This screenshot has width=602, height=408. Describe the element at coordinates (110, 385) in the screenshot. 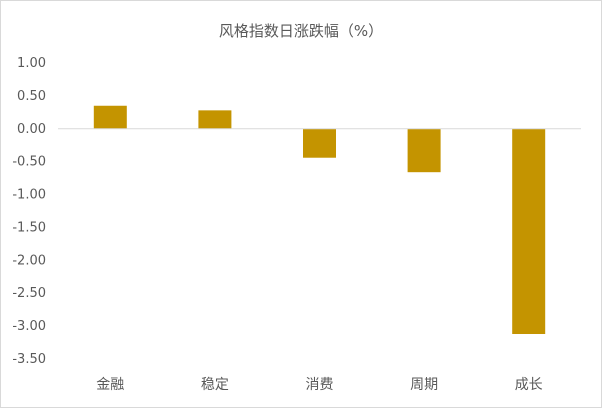

I see `category-label: 金融` at that location.